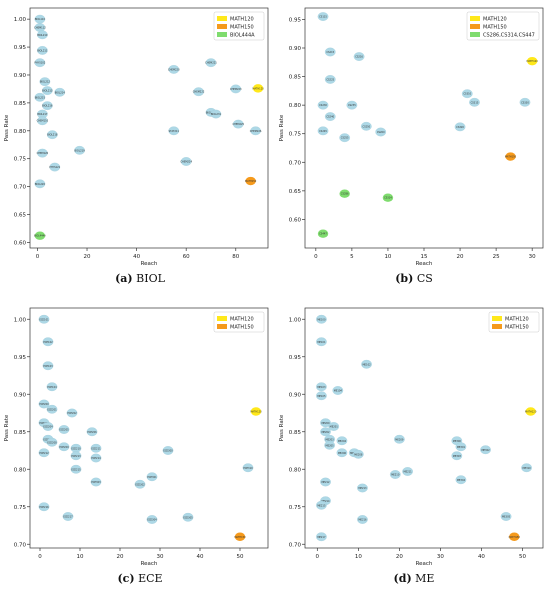 The image size is (550, 591). What do you see at coordinates (282, 127) in the screenshot?
I see `y-axis-label: Pass Rate` at bounding box center [282, 127].